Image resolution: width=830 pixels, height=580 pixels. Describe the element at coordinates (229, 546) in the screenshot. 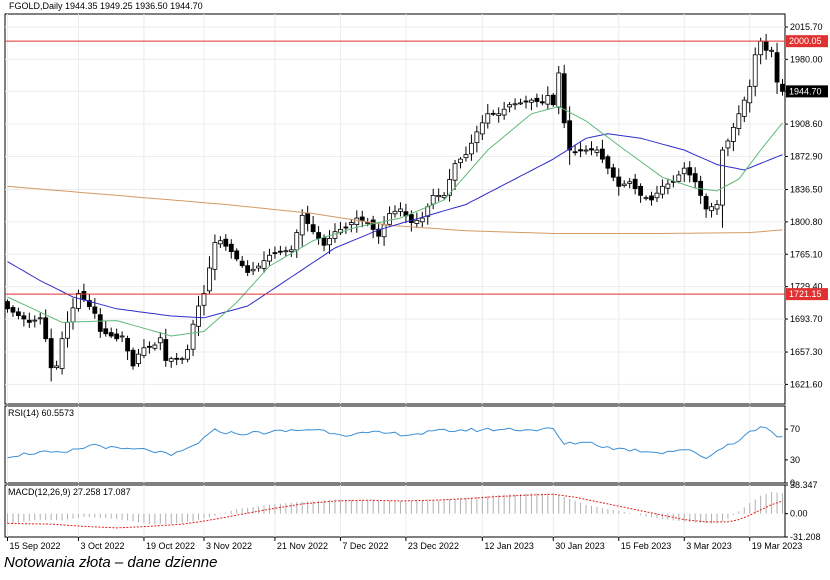

I see `x-tick-label: 3 Nov 2022` at that location.